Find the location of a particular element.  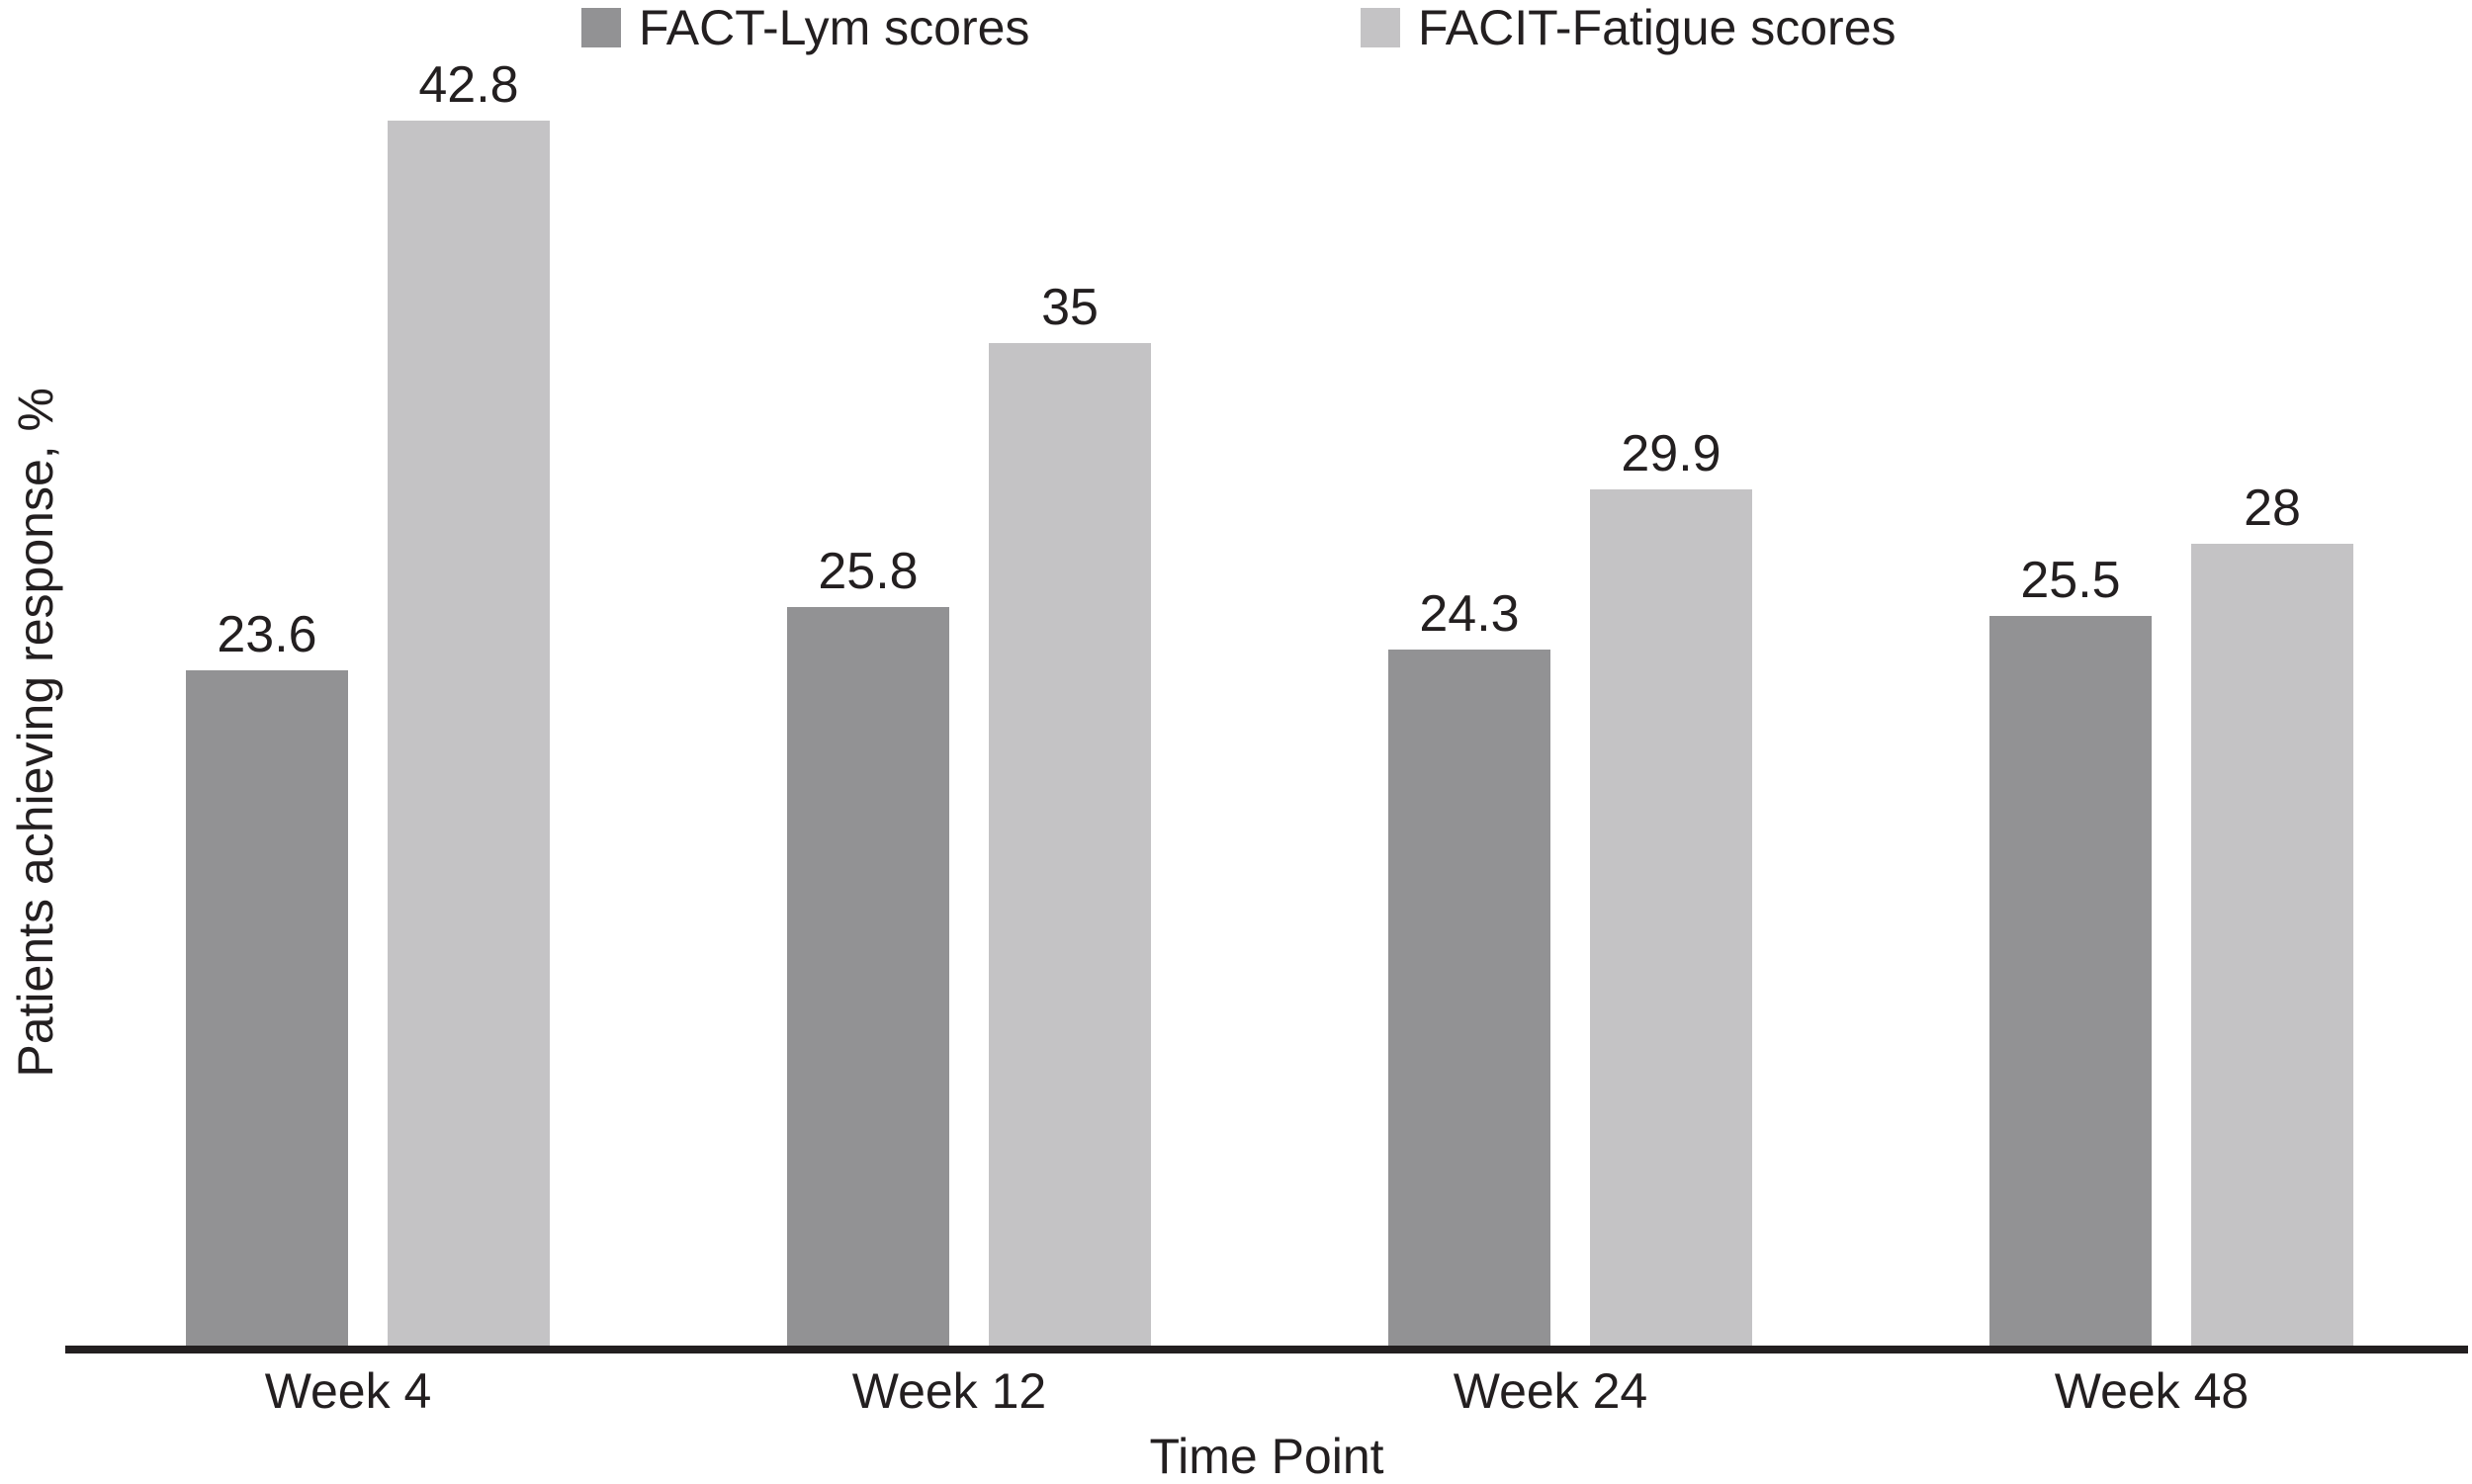

x-tick-week-24: Week 24 is located at coordinates (1550, 1391).